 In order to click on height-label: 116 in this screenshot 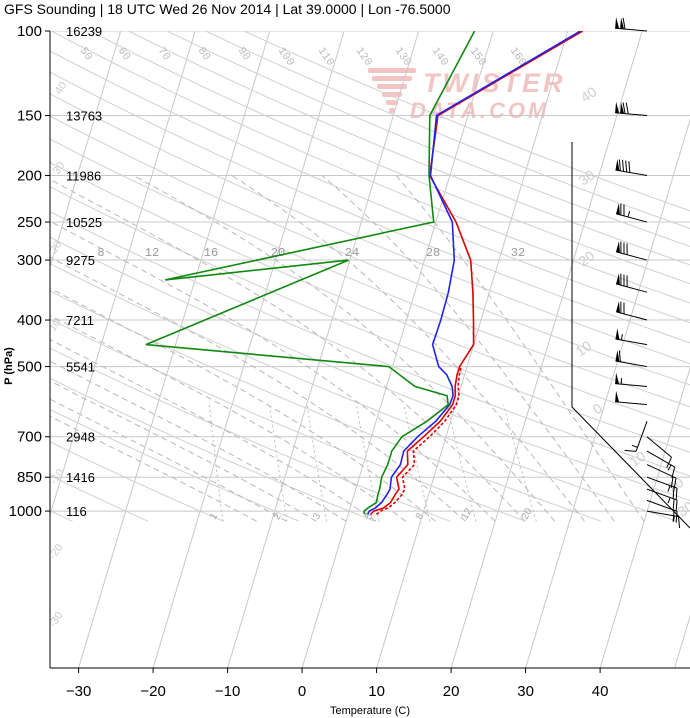, I will do `click(76, 511)`.